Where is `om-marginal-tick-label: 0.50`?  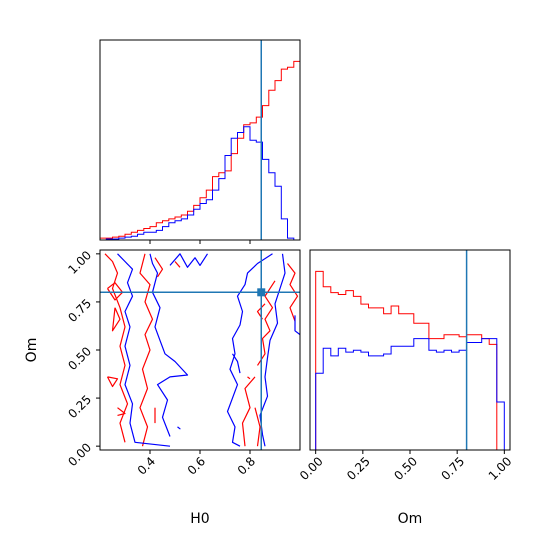
om-marginal-tick-label: 0.50 is located at coordinates (405, 468).